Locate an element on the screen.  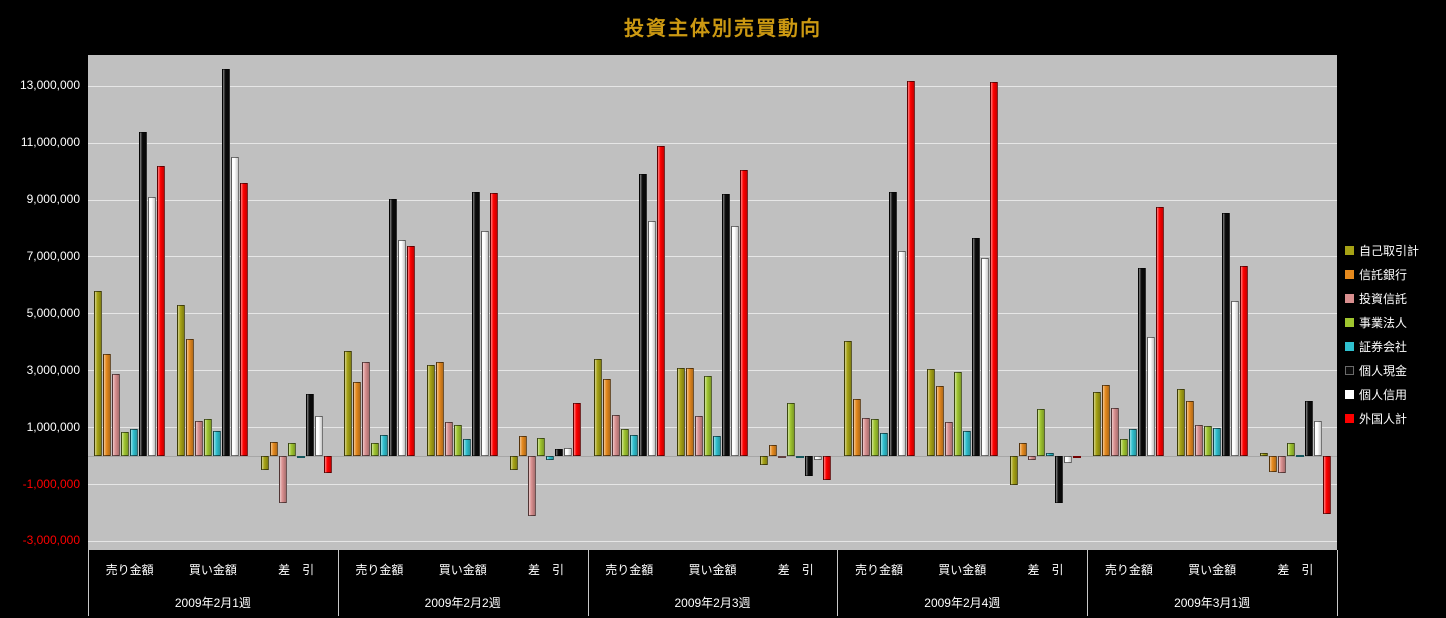
week-label-1: 2009年2月1週 is located at coordinates (212, 602).